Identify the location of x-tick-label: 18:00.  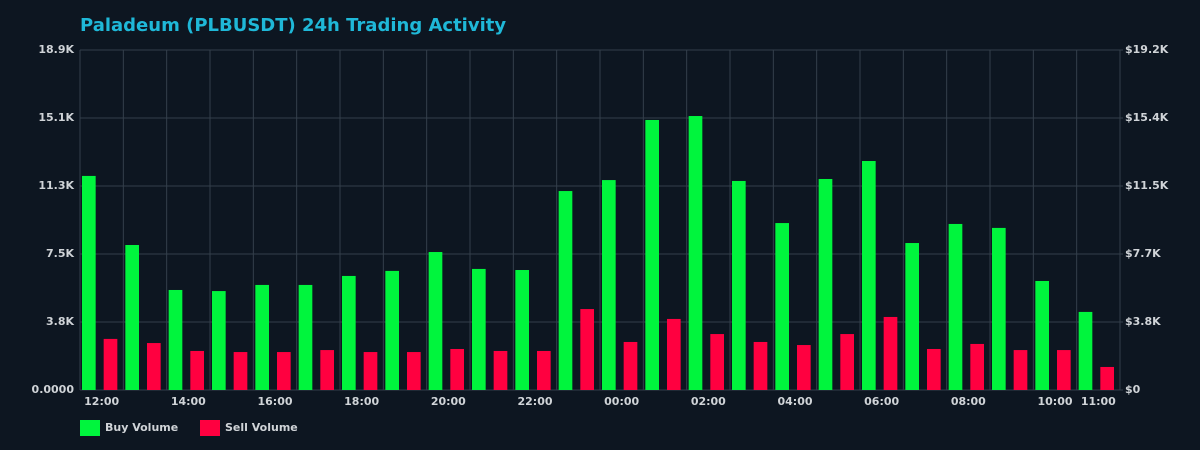
(361, 401).